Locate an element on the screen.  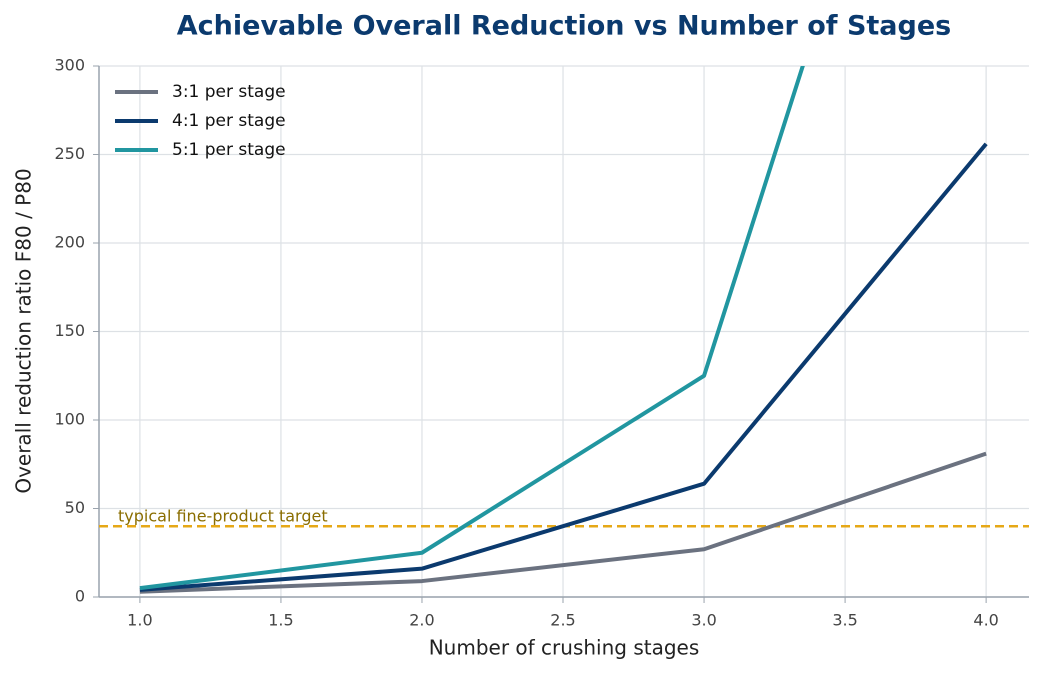
x-tick-label: 2.0 is located at coordinates (421, 620).